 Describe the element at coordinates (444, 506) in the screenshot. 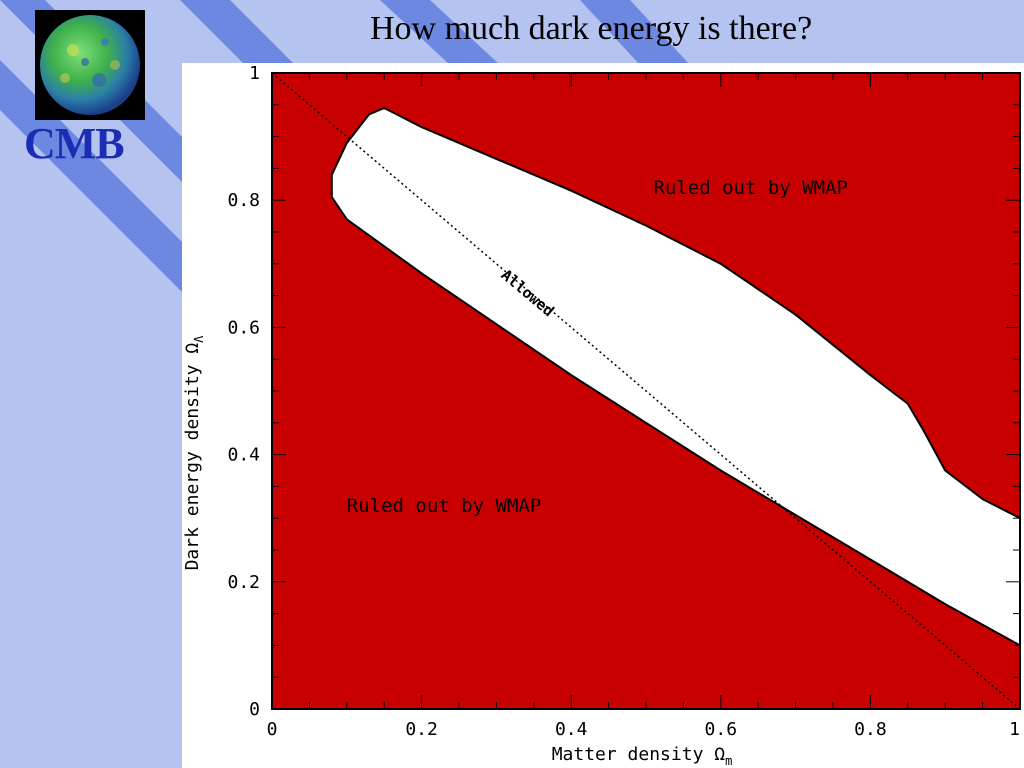

I see `annotation-ruled-out-lower: Ruled out by WMAP` at that location.